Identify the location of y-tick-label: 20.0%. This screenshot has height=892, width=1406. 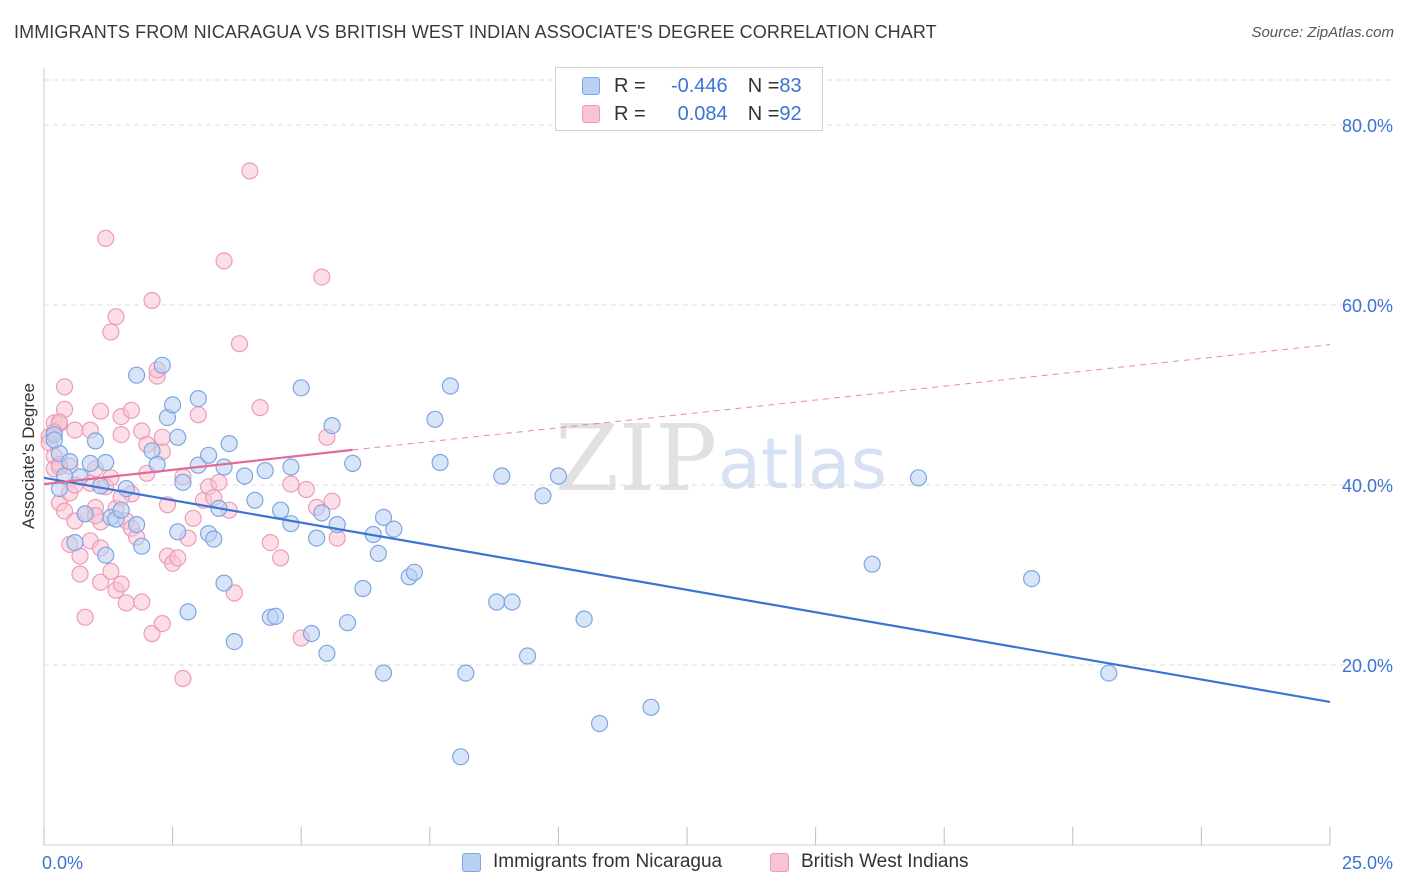
(1367, 666).